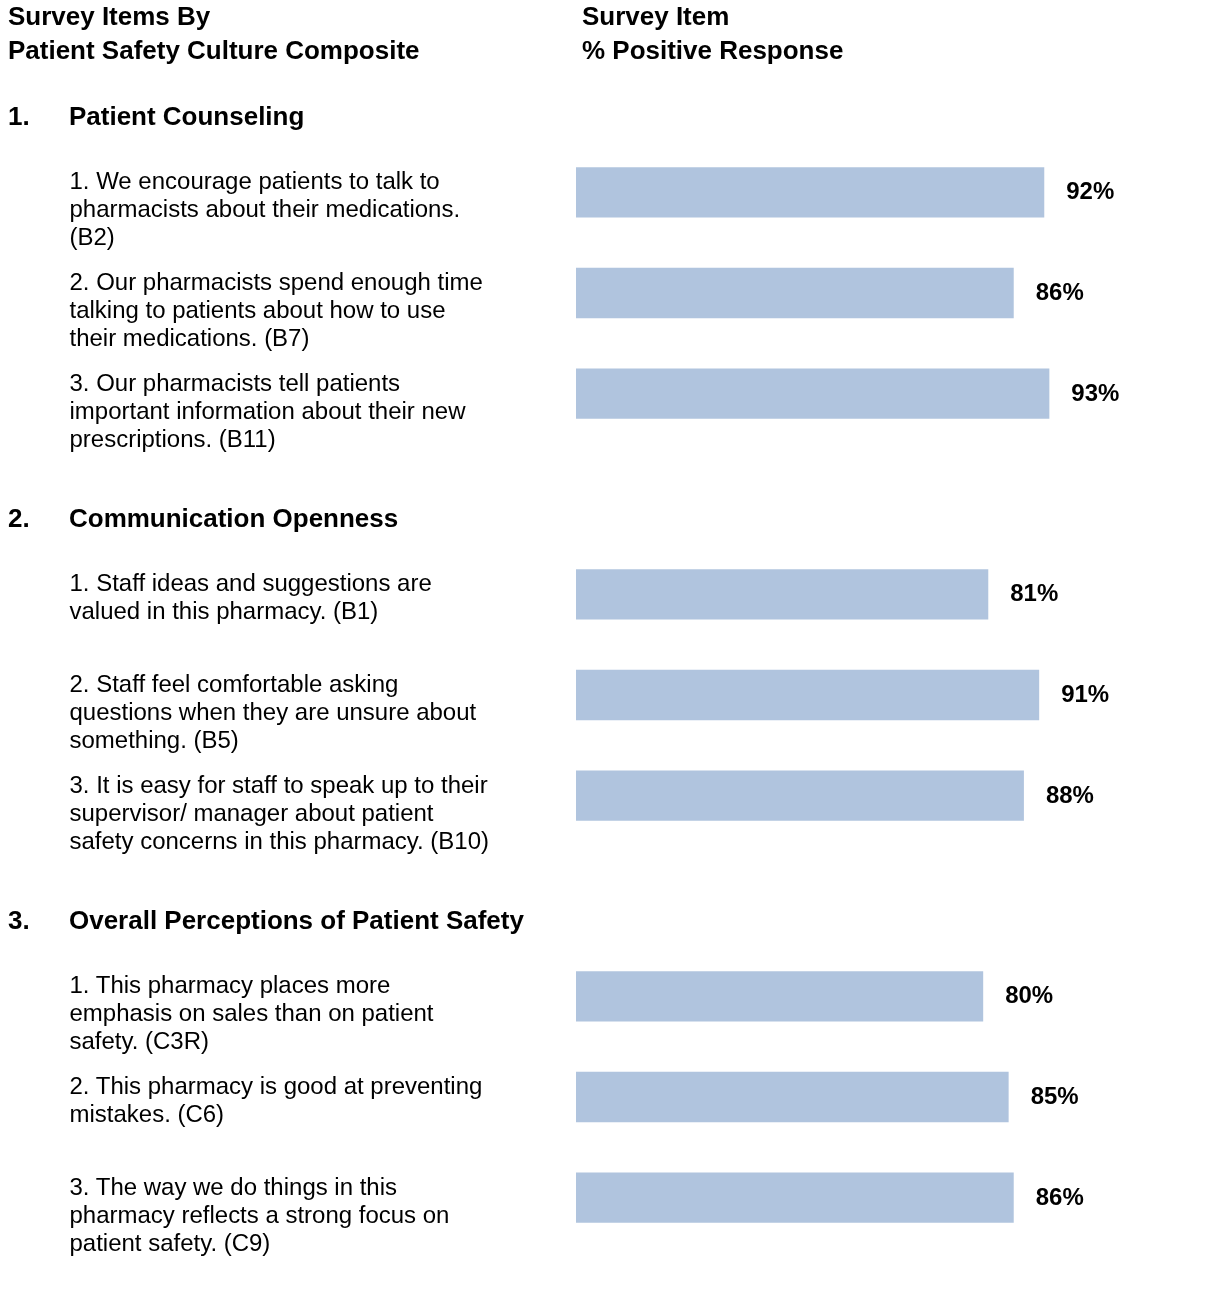  I want to click on y-tick-label: 2. This pharmacy is good at preventing mistakes. (C6), so click(276, 1099).